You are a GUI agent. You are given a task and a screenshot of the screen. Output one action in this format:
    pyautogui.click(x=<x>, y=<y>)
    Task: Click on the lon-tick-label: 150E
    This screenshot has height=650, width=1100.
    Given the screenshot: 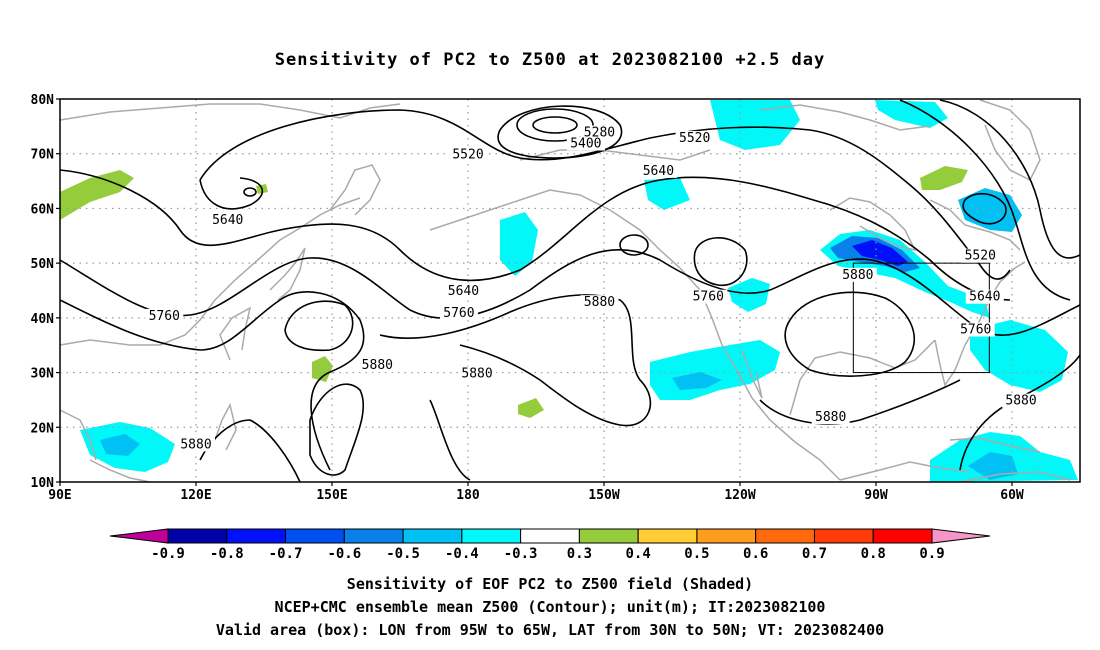 What is the action you would take?
    pyautogui.click(x=331, y=495)
    